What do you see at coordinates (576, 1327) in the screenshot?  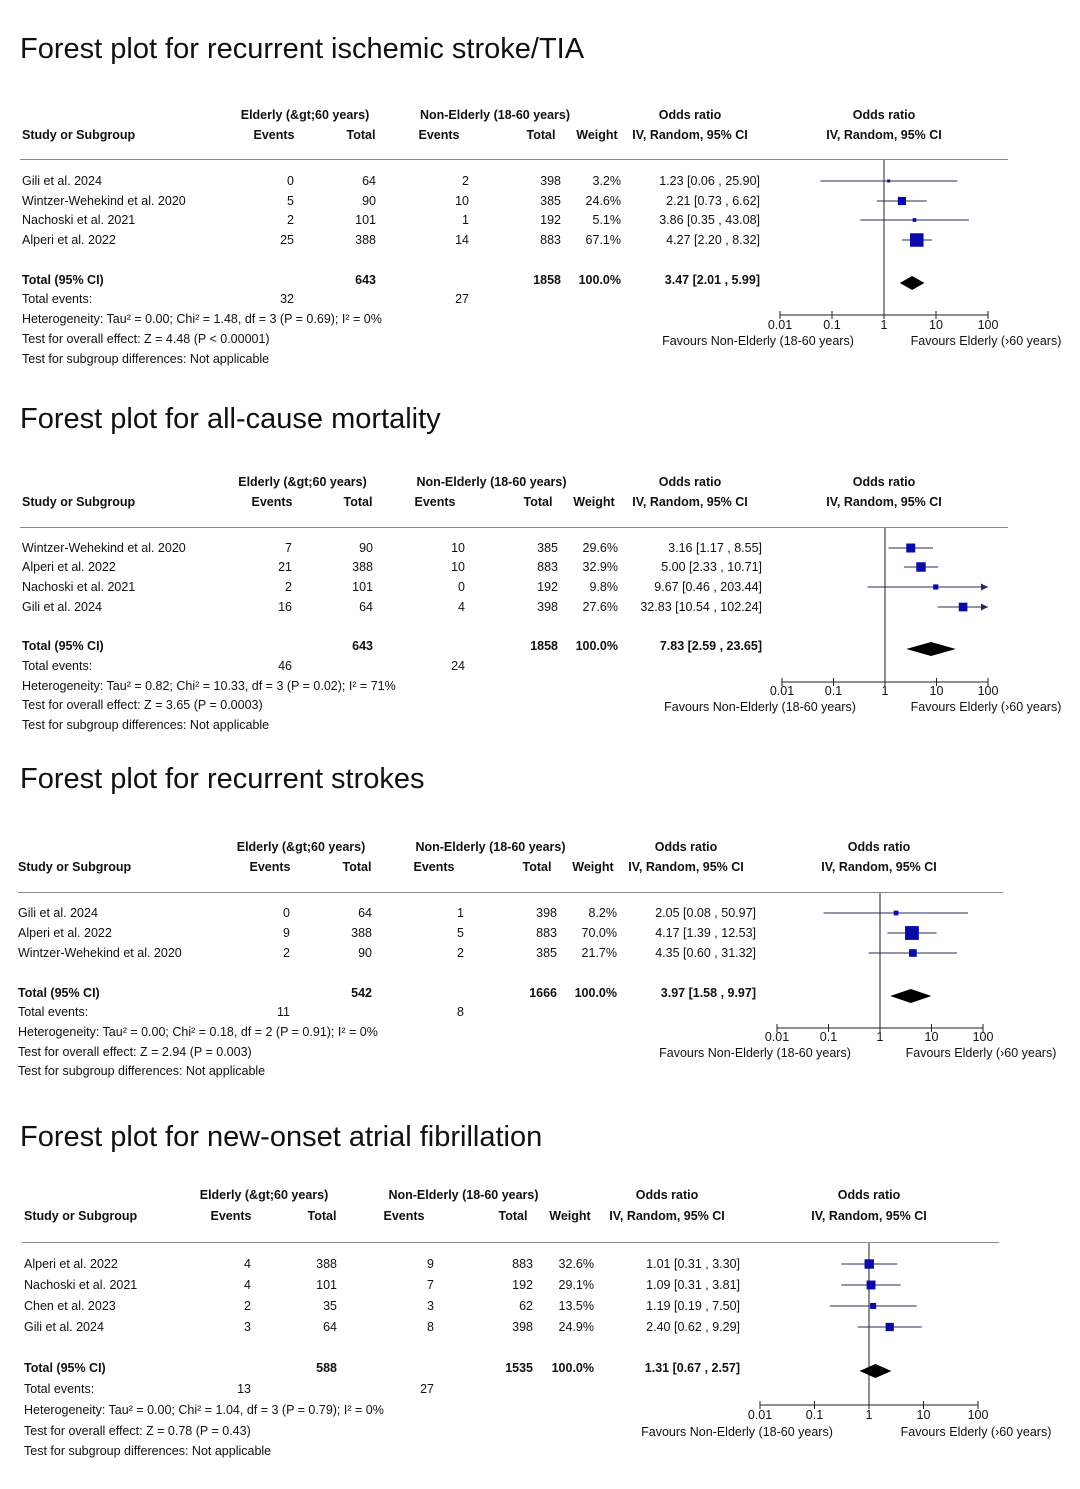 I see `study-weight: 24.9%` at bounding box center [576, 1327].